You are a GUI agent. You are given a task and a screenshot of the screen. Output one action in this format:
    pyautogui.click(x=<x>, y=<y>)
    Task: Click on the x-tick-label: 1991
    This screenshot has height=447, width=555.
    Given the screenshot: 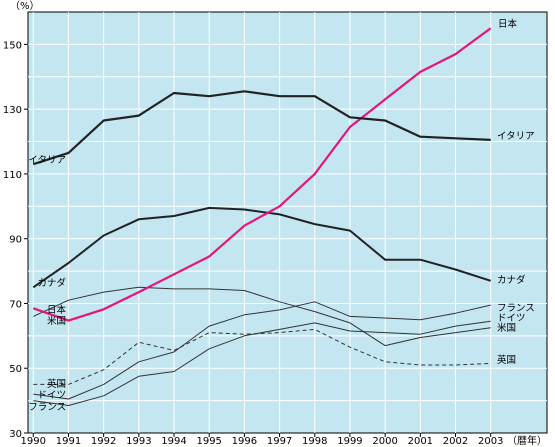 What is the action you would take?
    pyautogui.click(x=68, y=441)
    